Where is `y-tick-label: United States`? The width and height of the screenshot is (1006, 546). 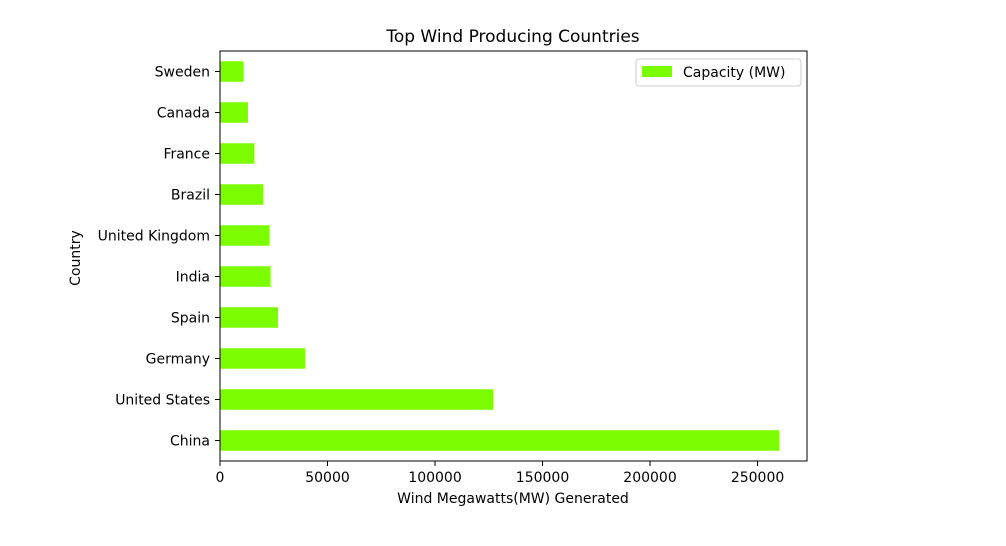
y-tick-label: United States is located at coordinates (162, 401).